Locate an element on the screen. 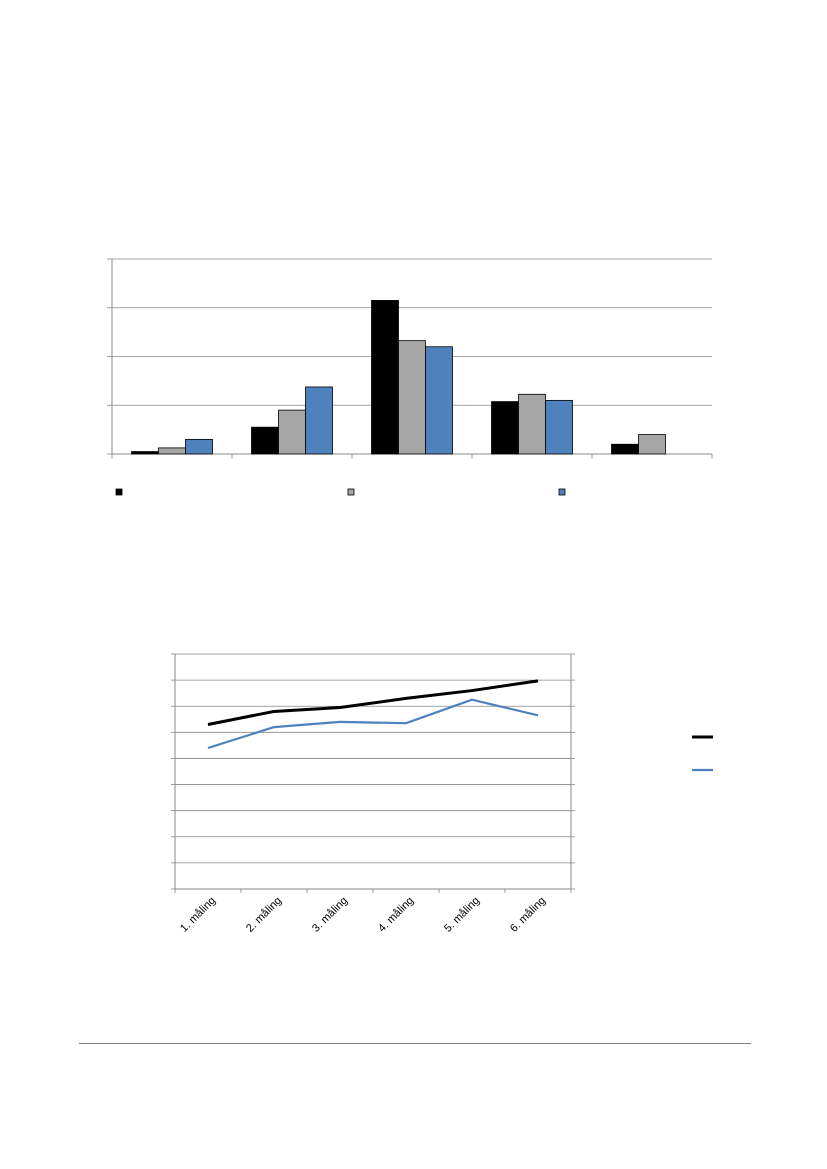  line-x-tick-label: 1. måling is located at coordinates (198, 915).